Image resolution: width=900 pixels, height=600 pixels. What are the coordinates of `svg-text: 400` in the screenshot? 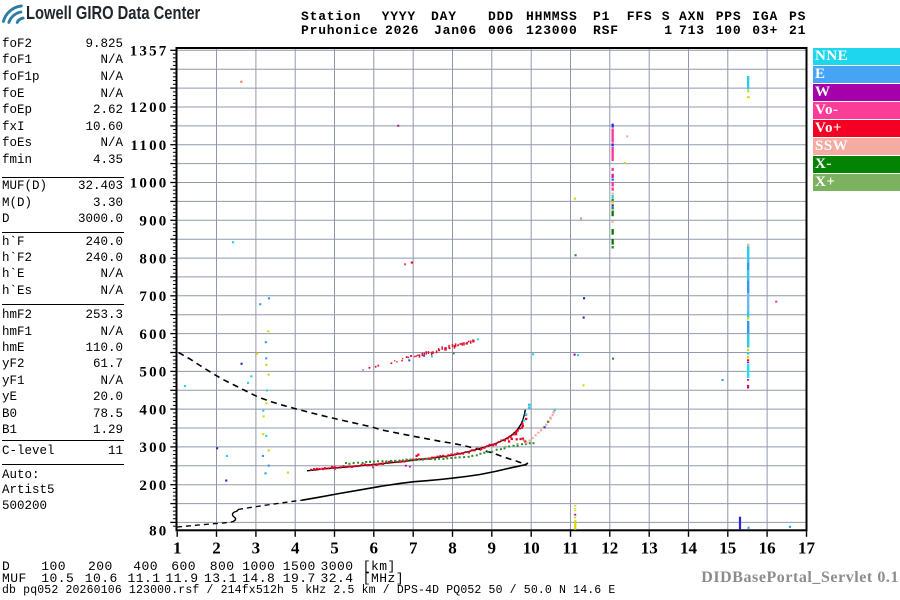 It's located at (153, 410).